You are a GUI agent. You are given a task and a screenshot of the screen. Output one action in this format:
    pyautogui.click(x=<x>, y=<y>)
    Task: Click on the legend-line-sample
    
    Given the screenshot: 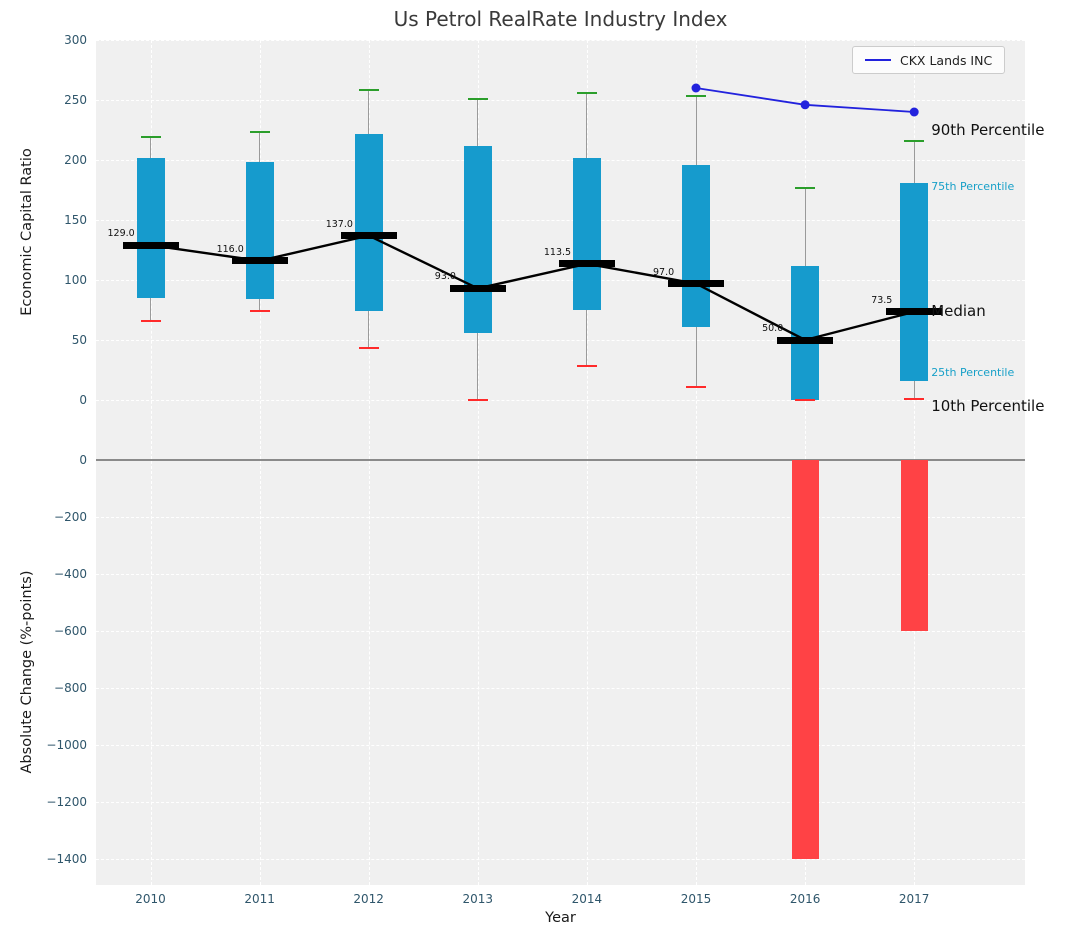 What is the action you would take?
    pyautogui.click(x=878, y=60)
    